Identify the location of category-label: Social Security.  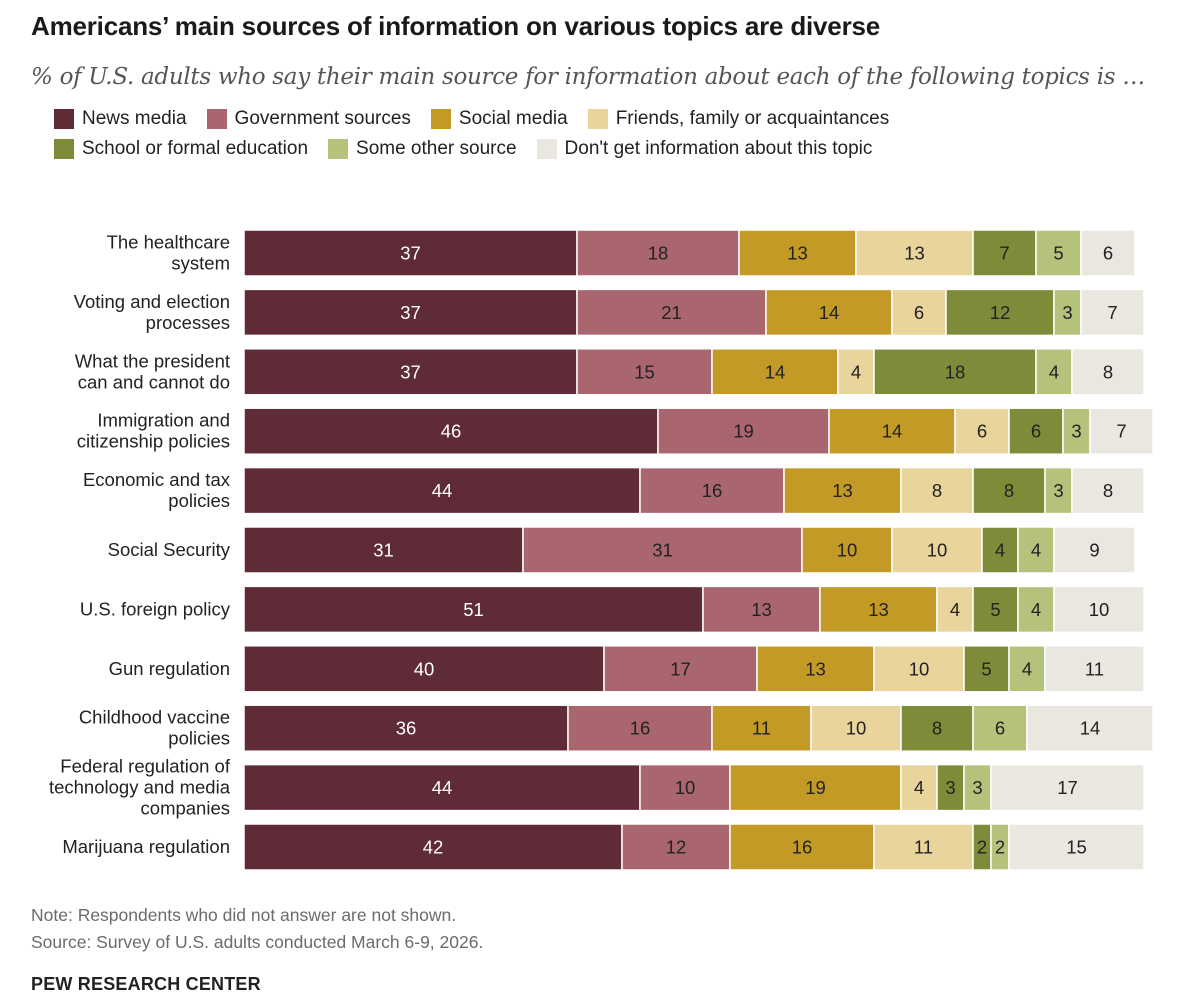
(169, 549).